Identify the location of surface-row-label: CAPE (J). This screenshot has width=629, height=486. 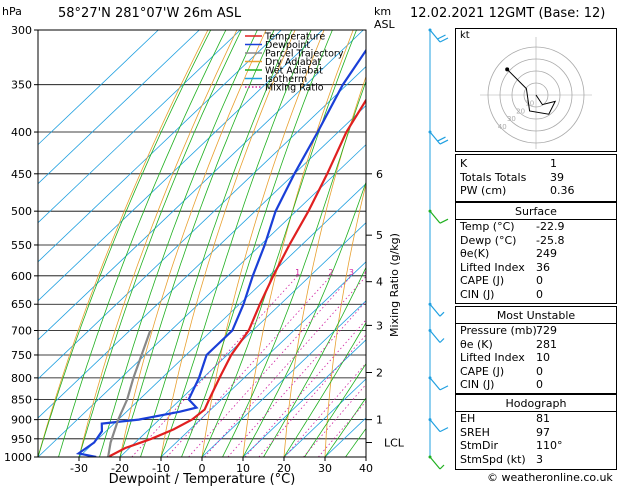
(482, 280).